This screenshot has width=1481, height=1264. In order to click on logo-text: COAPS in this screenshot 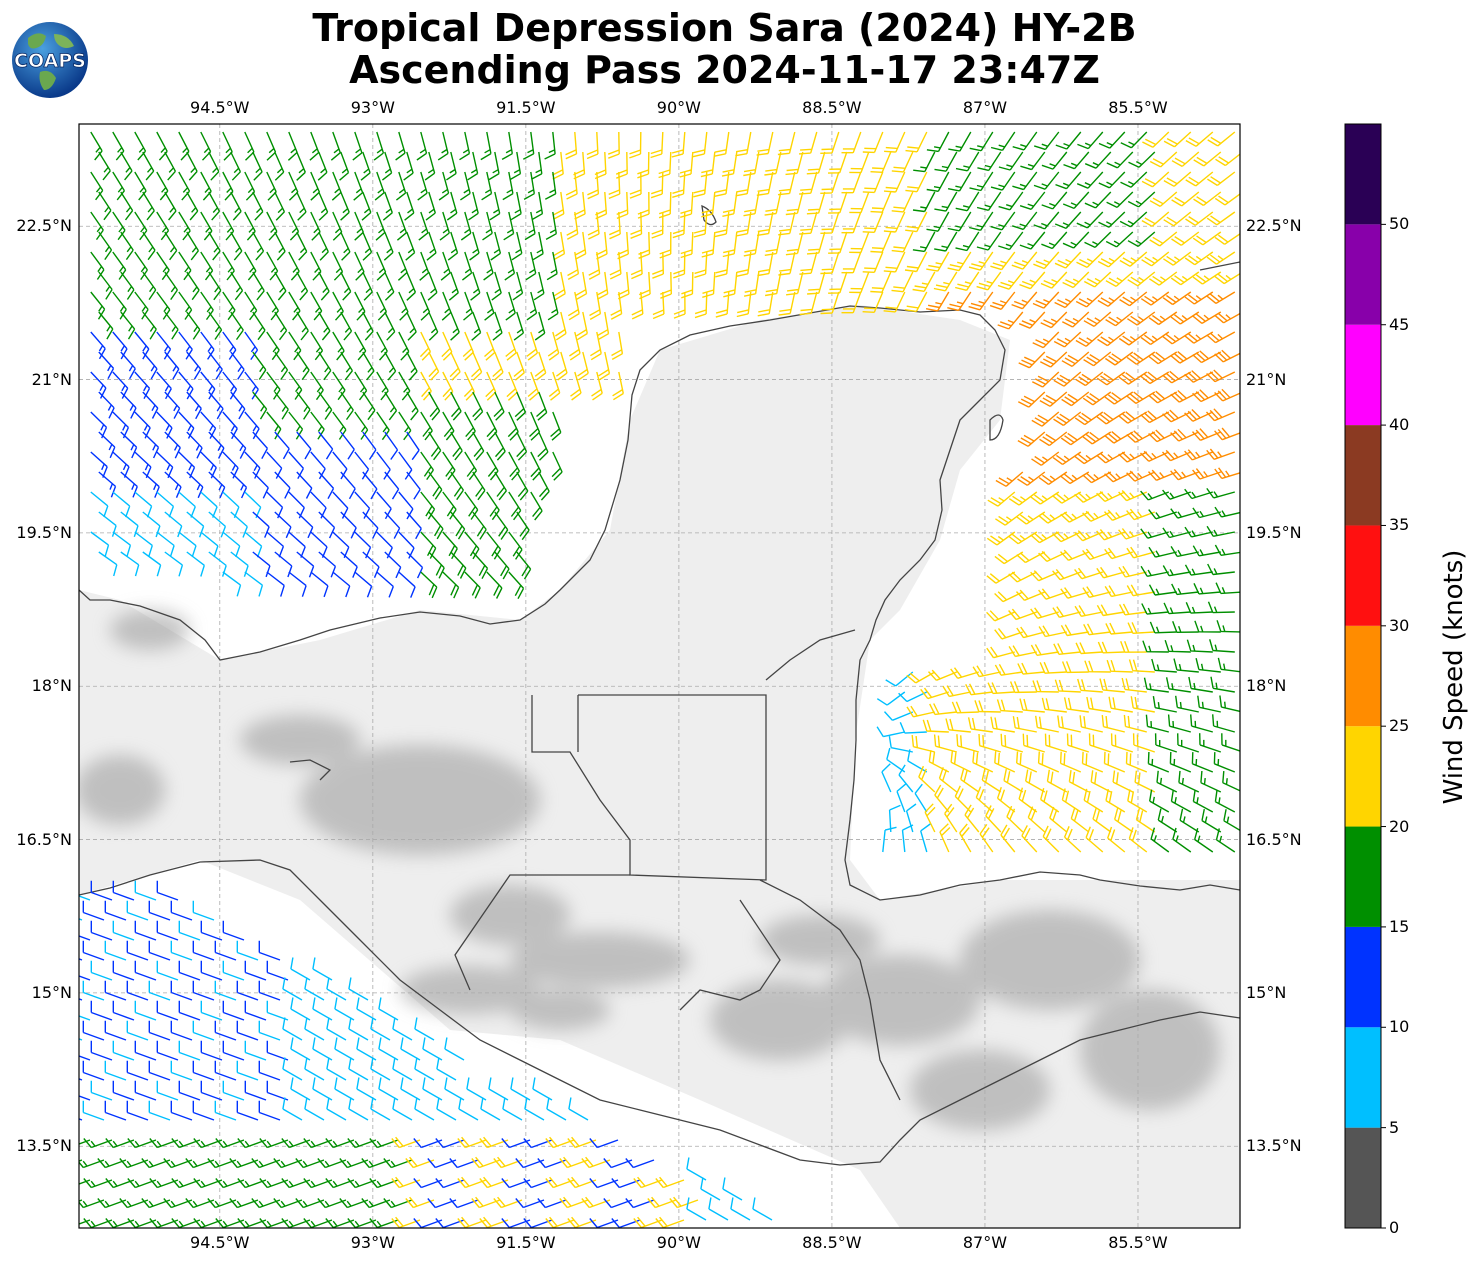, I will do `click(50, 61)`.